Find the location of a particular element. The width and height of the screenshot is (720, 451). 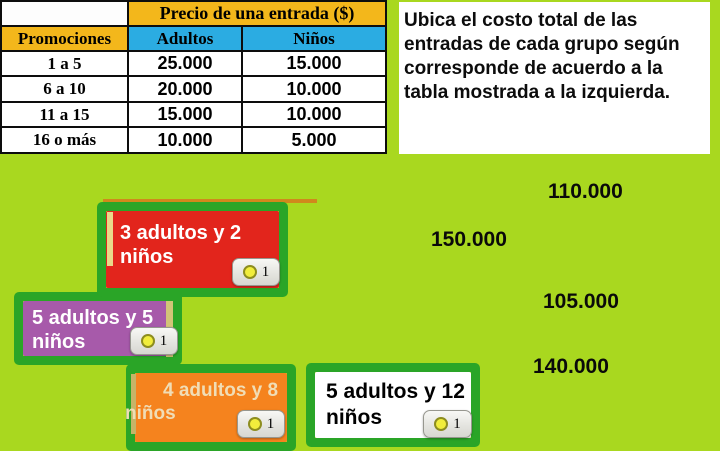

table-row: 1 a 5 25.000 15.000 is located at coordinates (193, 63).